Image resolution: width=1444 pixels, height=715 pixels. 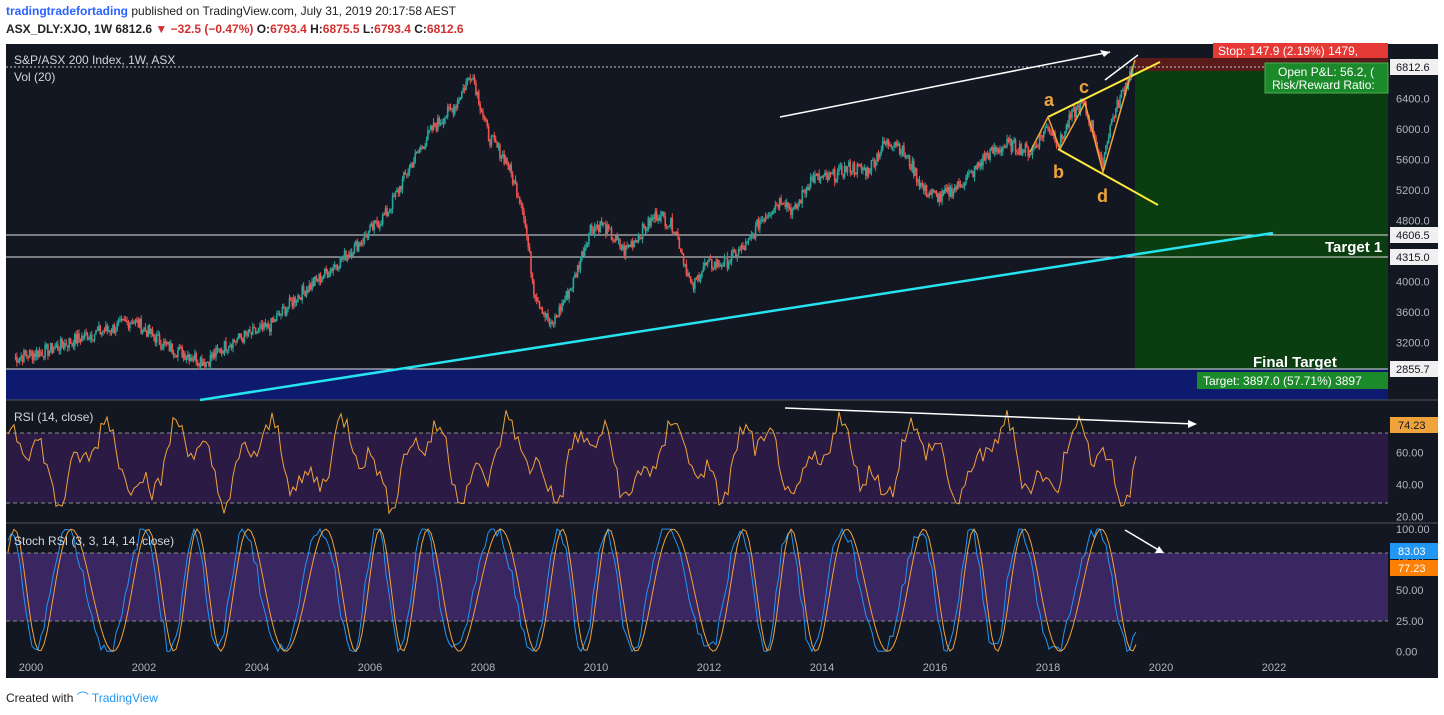 What do you see at coordinates (1108, 177) in the screenshot?
I see `wedge-lower-line` at bounding box center [1108, 177].